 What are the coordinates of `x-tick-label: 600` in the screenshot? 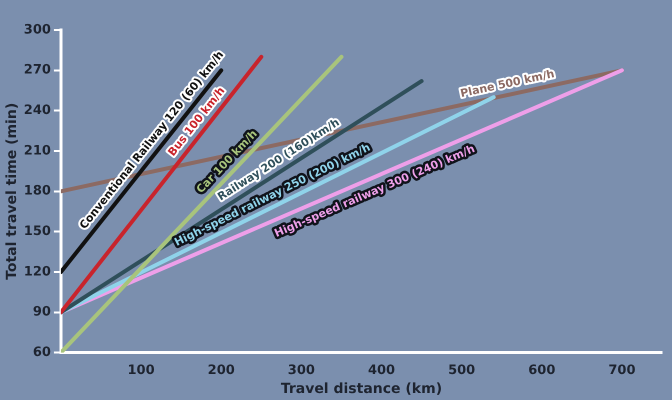 It's located at (542, 370).